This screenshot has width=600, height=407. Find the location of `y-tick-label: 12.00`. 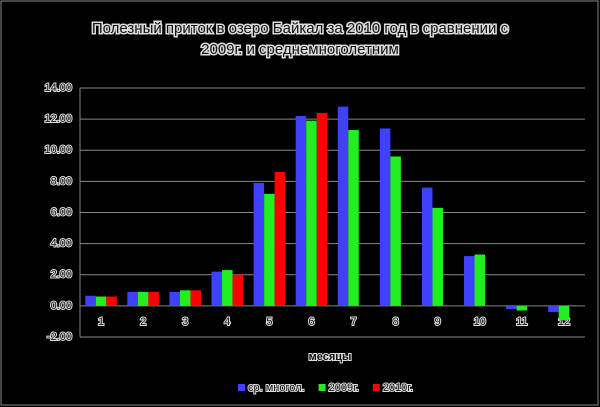

y-tick-label: 12.00 is located at coordinates (58, 119).